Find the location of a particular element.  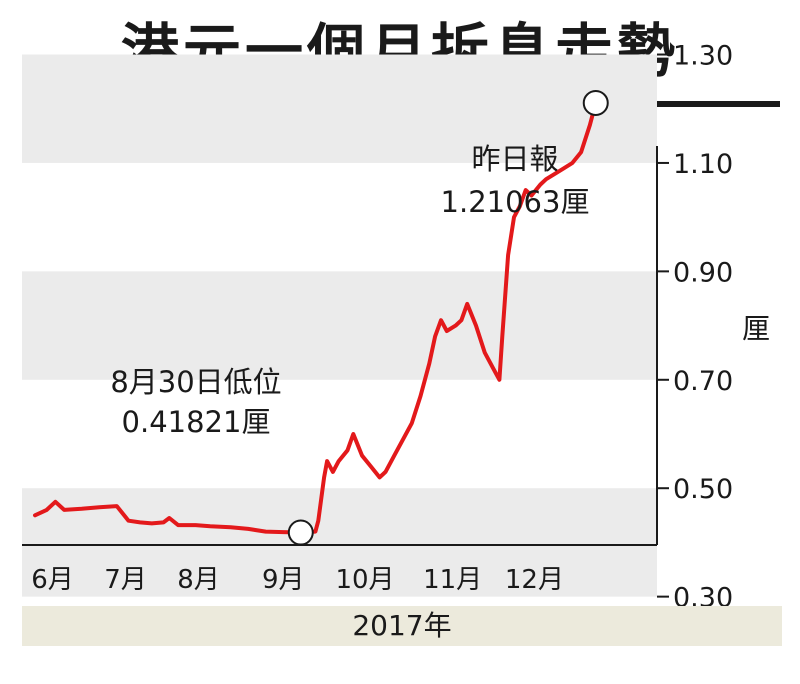

year-label: 2017年 is located at coordinates (402, 625).